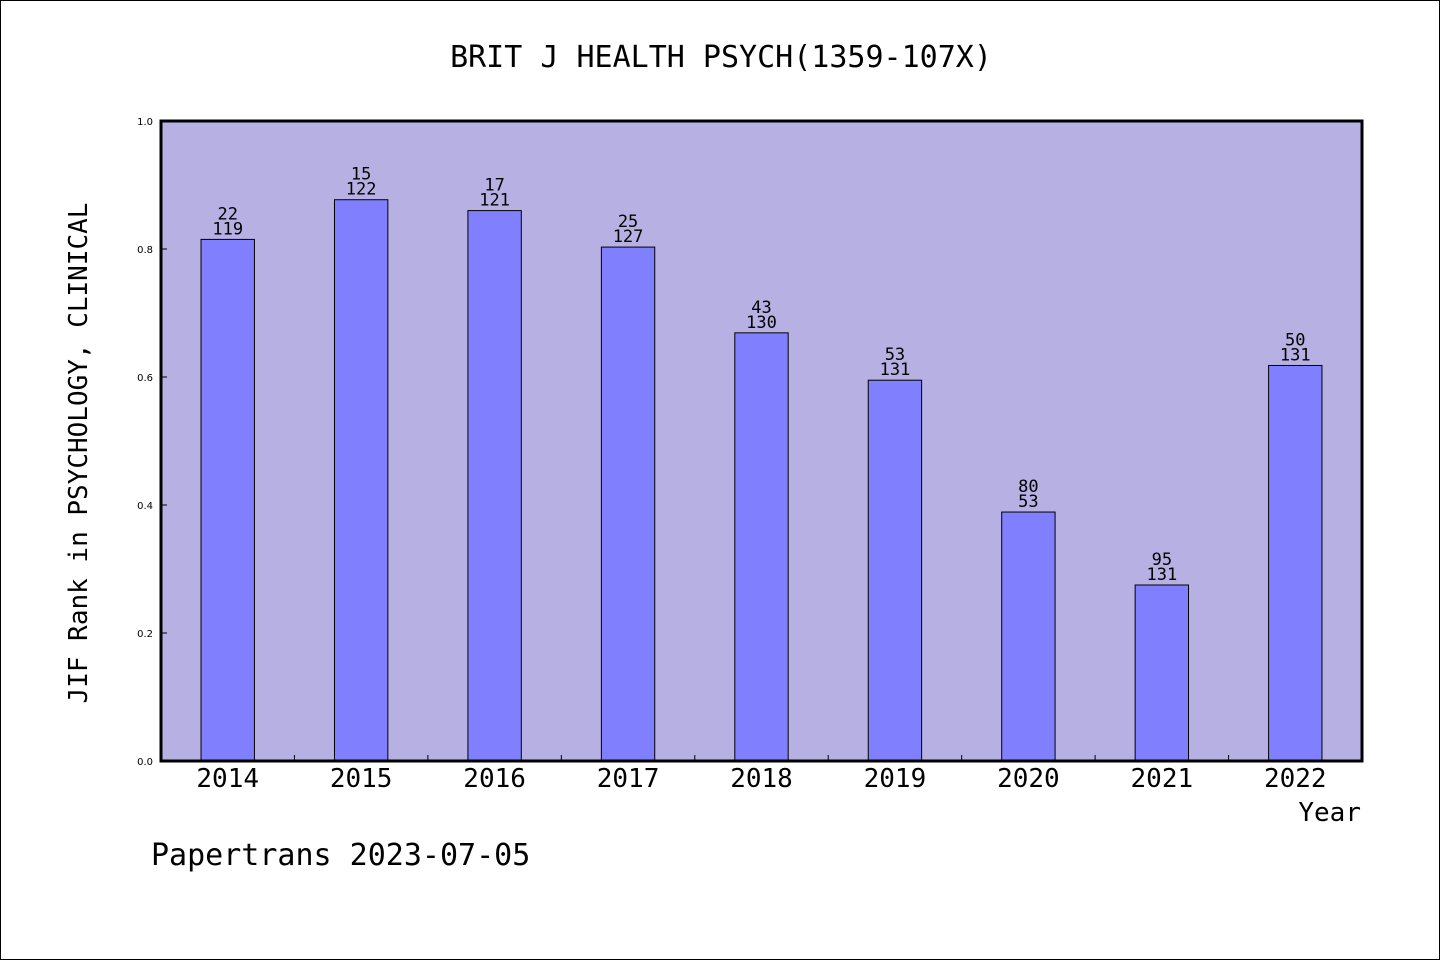 This screenshot has width=1440, height=961. Describe the element at coordinates (1161, 575) in the screenshot. I see `bar-label-total-2021: 131` at that location.